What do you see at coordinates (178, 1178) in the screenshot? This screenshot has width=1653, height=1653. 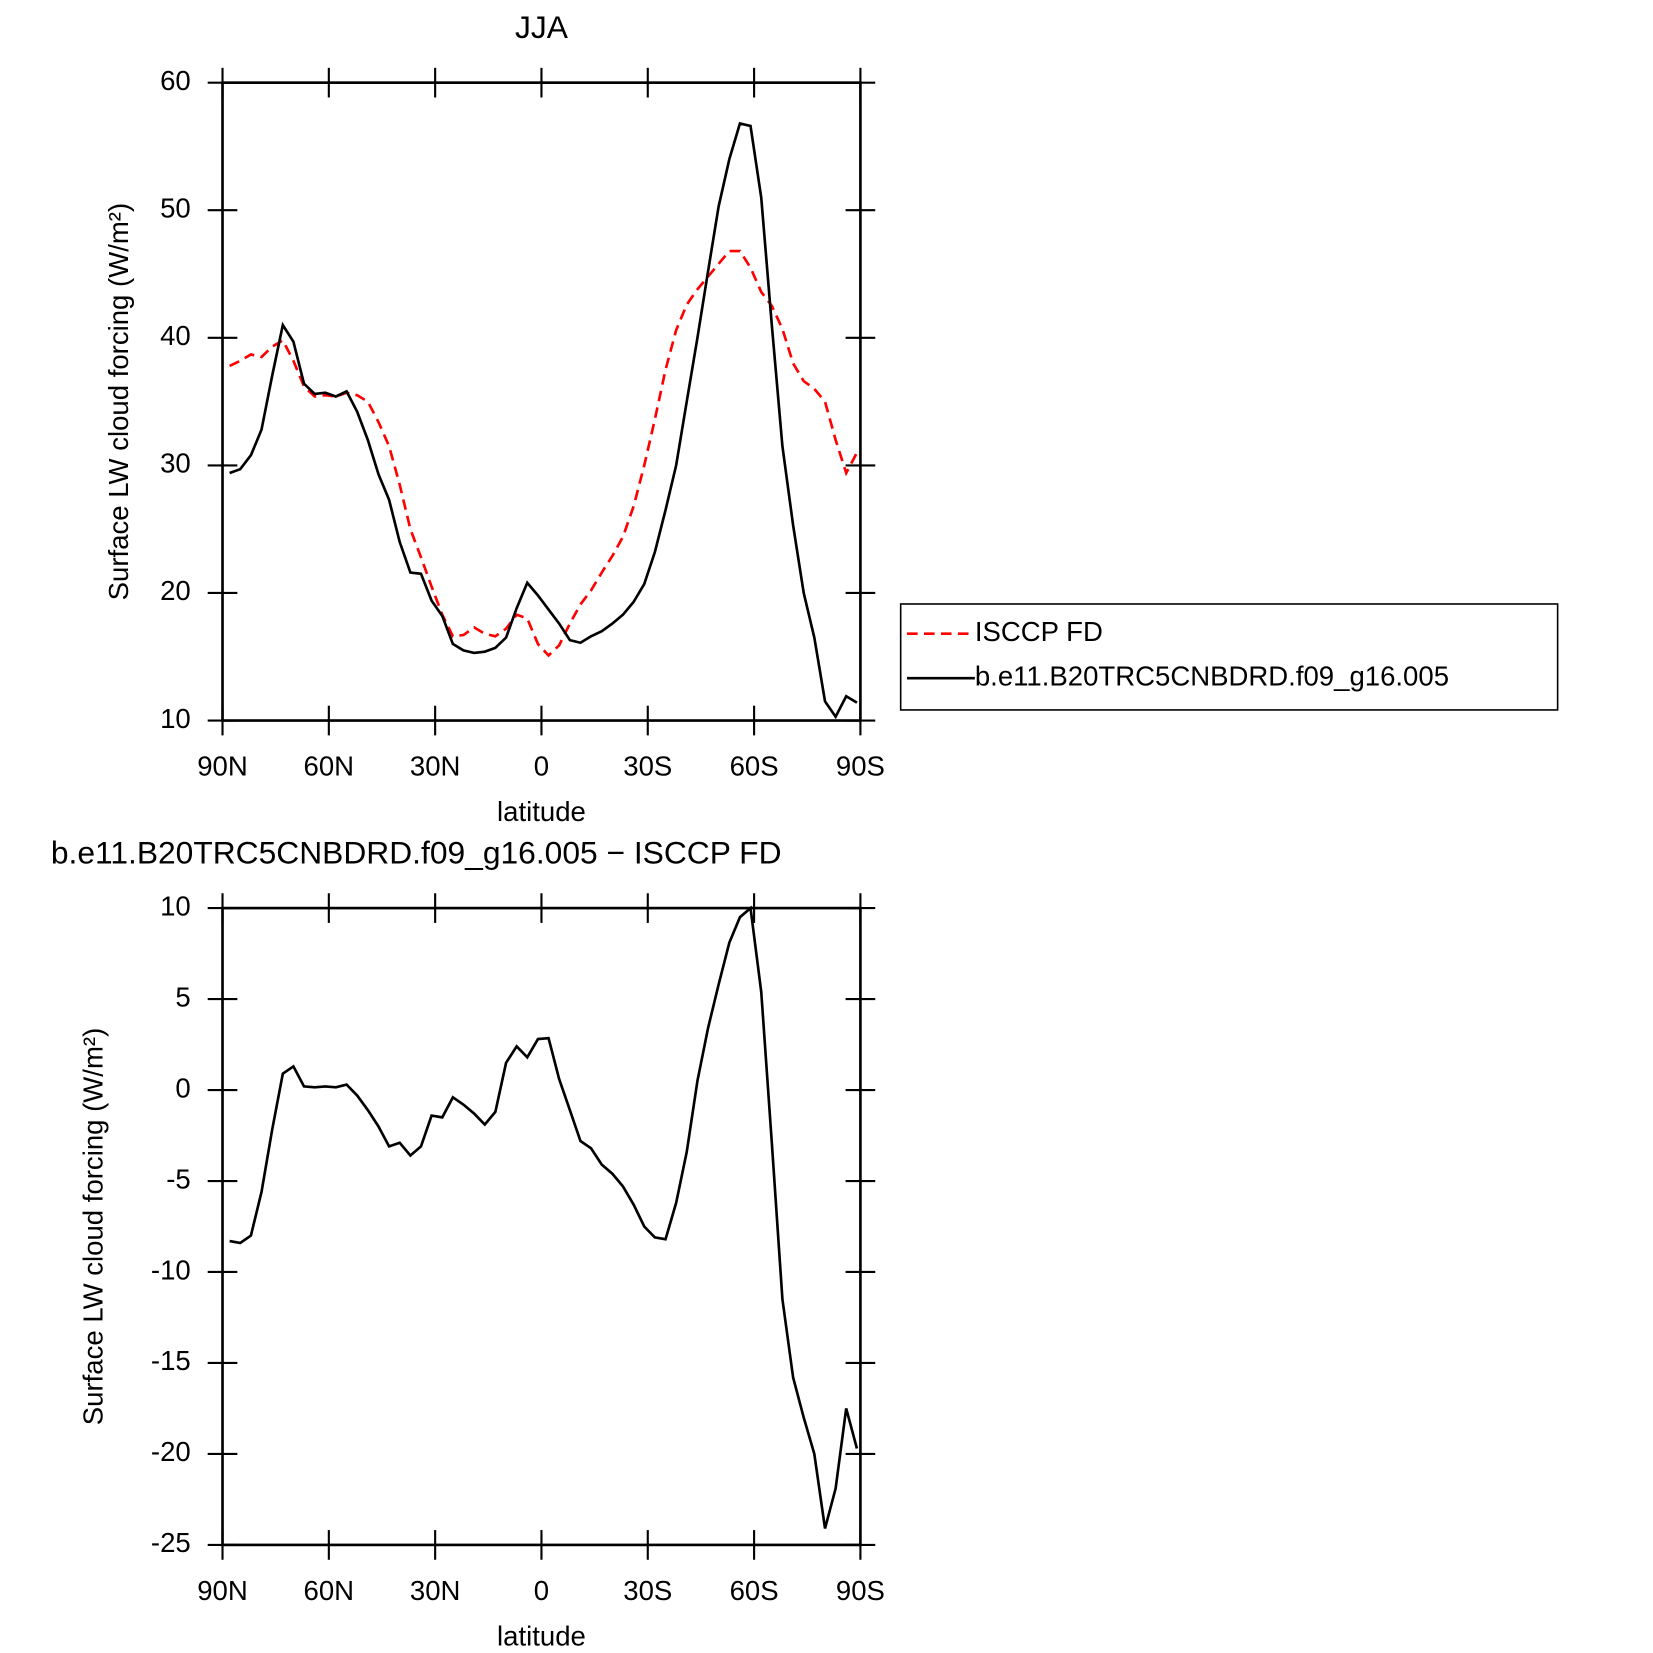 I see `y-tick-label: -5` at bounding box center [178, 1178].